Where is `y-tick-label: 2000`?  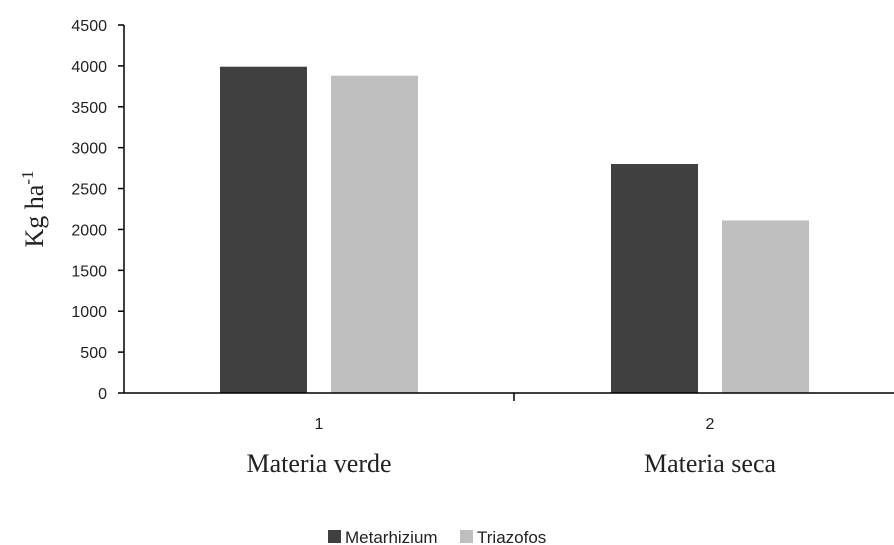
y-tick-label: 2000 is located at coordinates (89, 230).